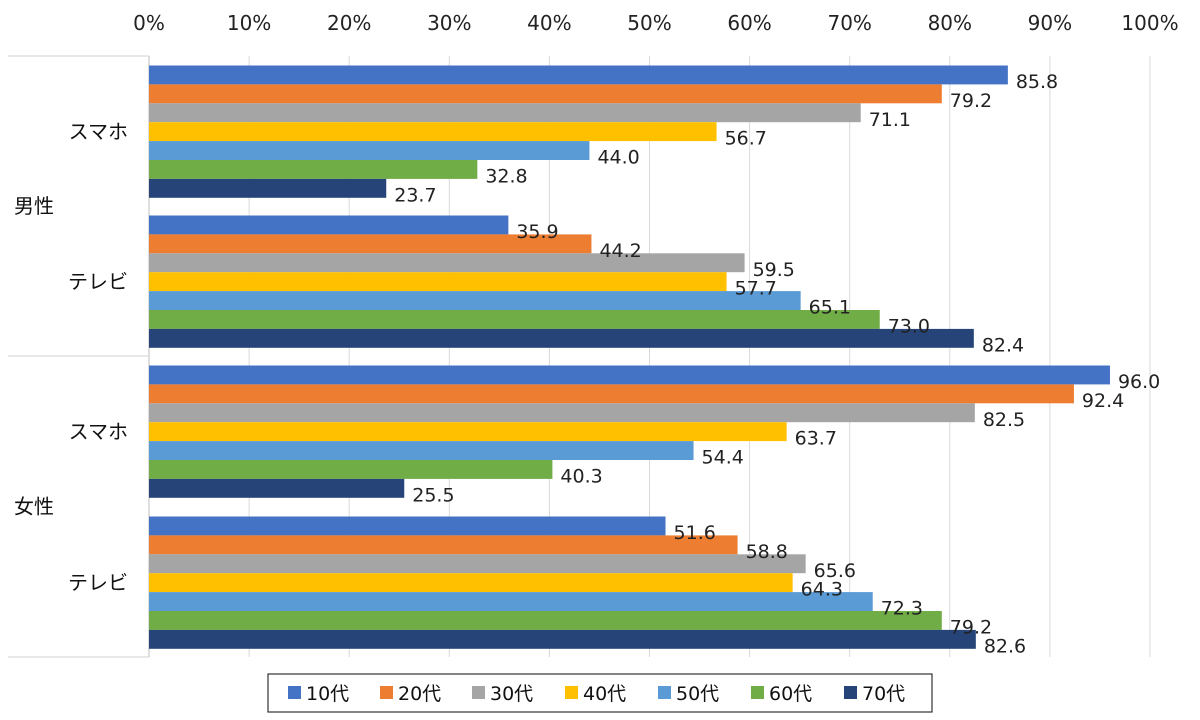 This screenshot has width=1200, height=720. Describe the element at coordinates (604, 694) in the screenshot. I see `legend-label: 40代` at that location.